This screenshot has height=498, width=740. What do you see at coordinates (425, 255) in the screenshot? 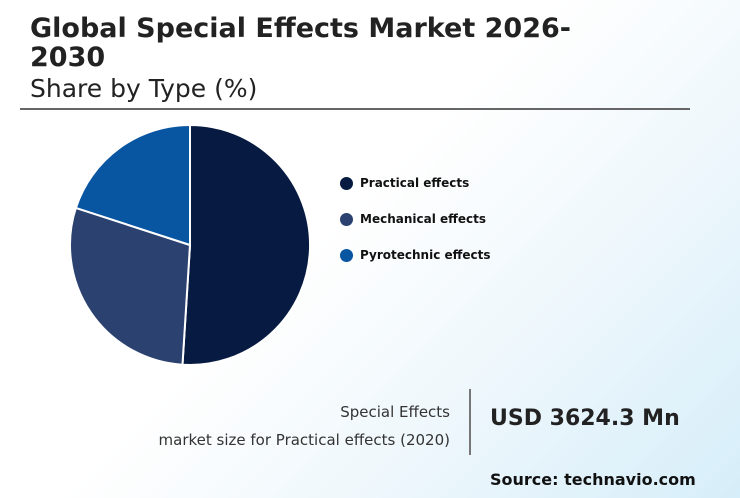
I see `legend-label-pyrotechnic-effects: Pyrotechnic effects` at bounding box center [425, 255].